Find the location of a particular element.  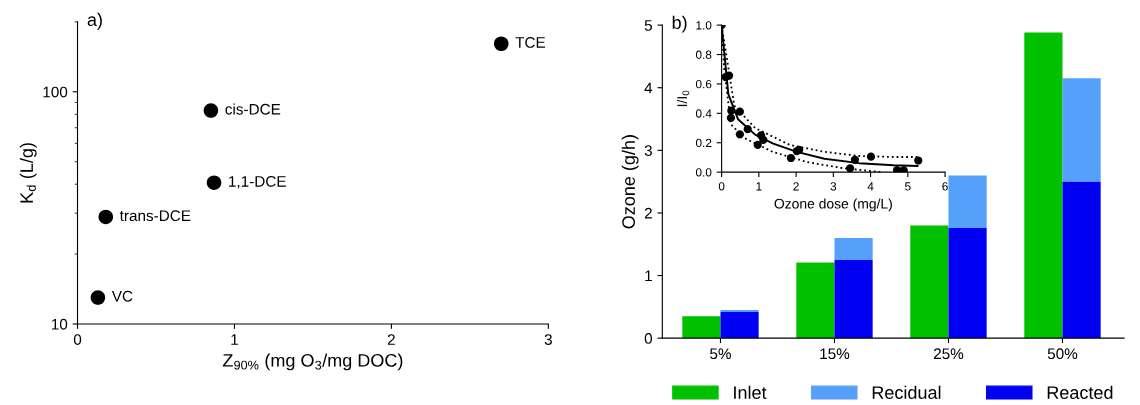

y-tick-label: 10 is located at coordinates (59, 324).